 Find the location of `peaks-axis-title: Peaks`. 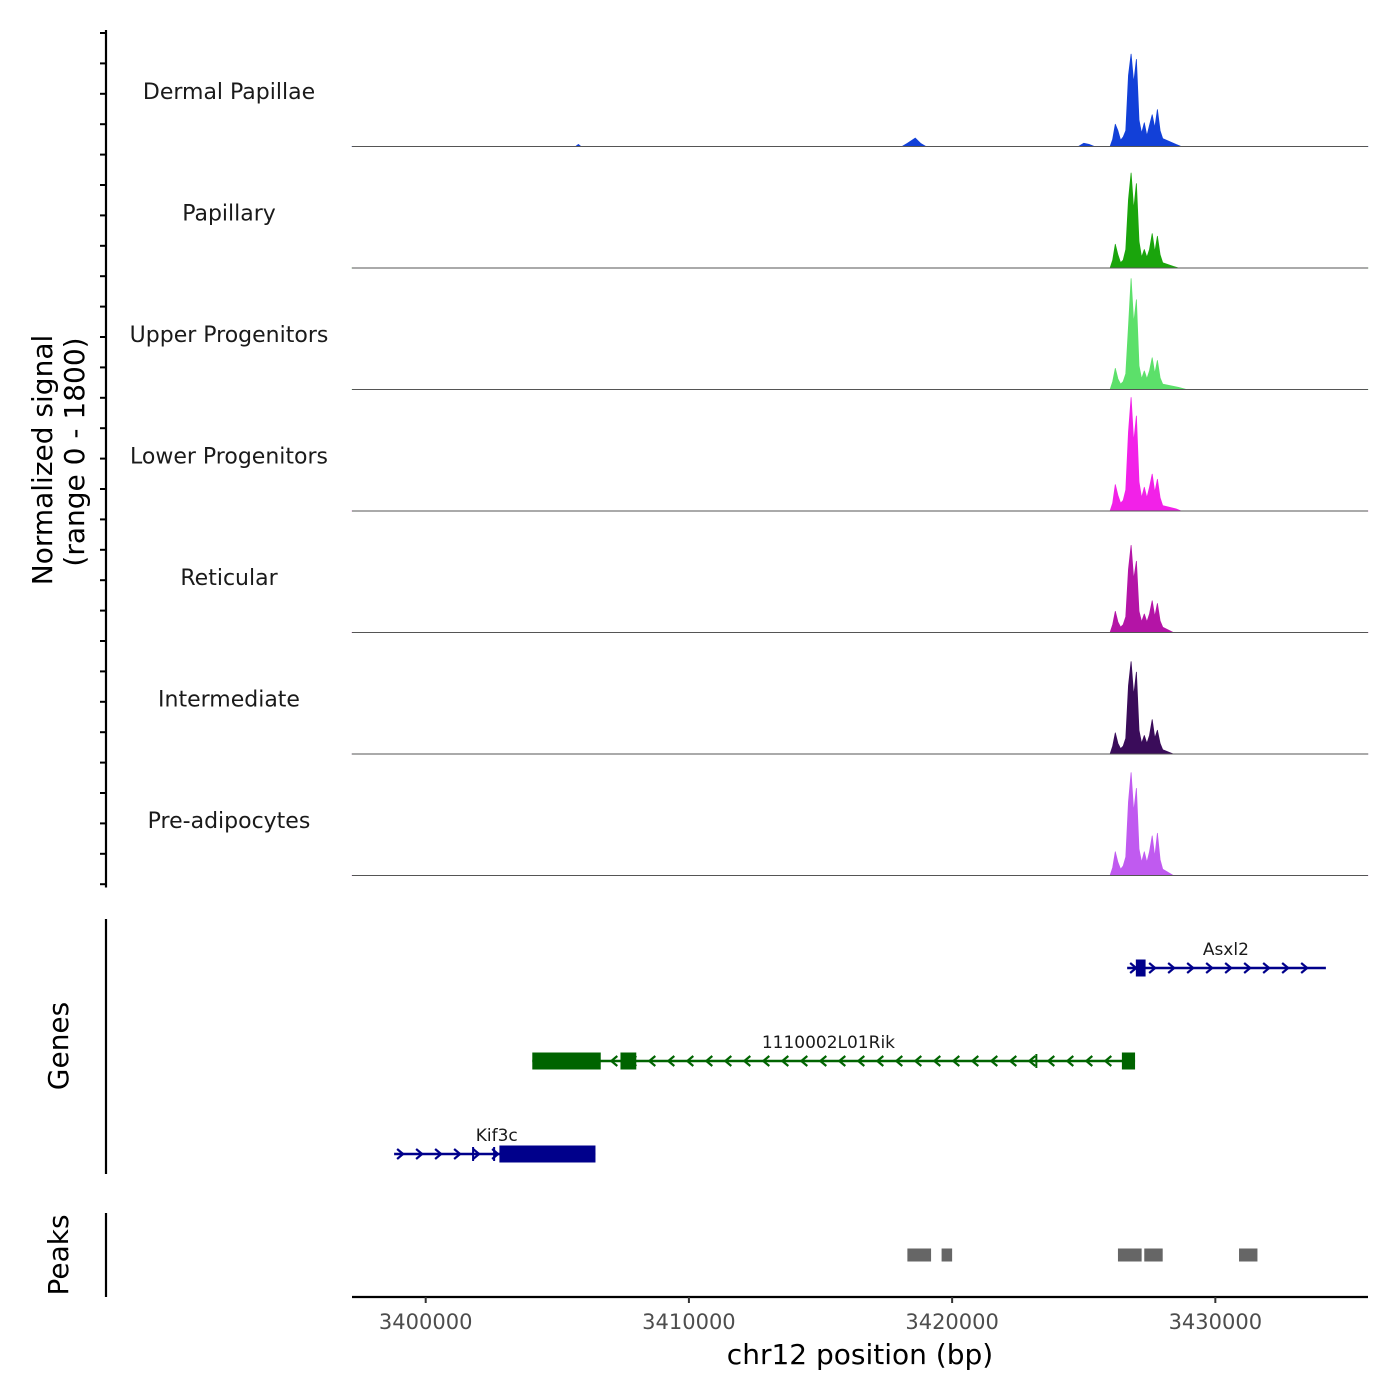

peaks-axis-title: Peaks is located at coordinates (58, 1254).